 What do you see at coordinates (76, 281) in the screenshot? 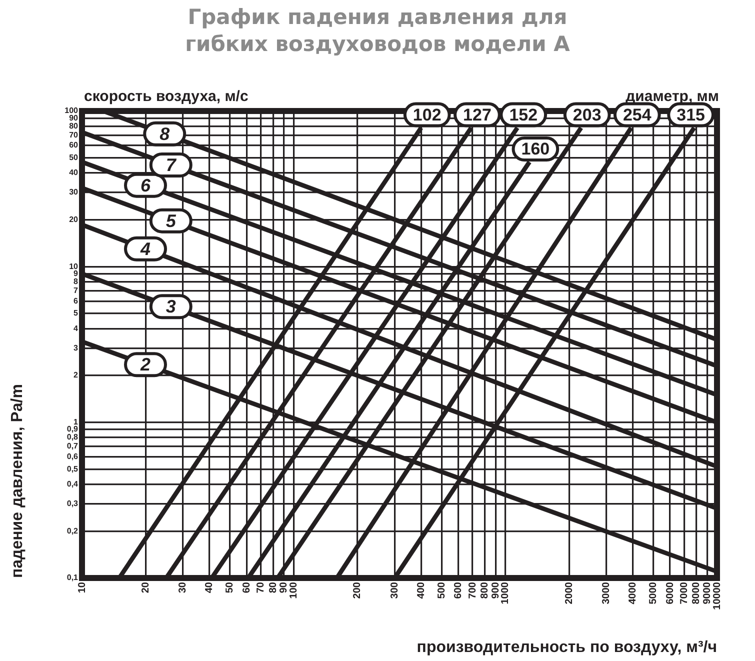
I see `y-tick-label: 8` at bounding box center [76, 281].